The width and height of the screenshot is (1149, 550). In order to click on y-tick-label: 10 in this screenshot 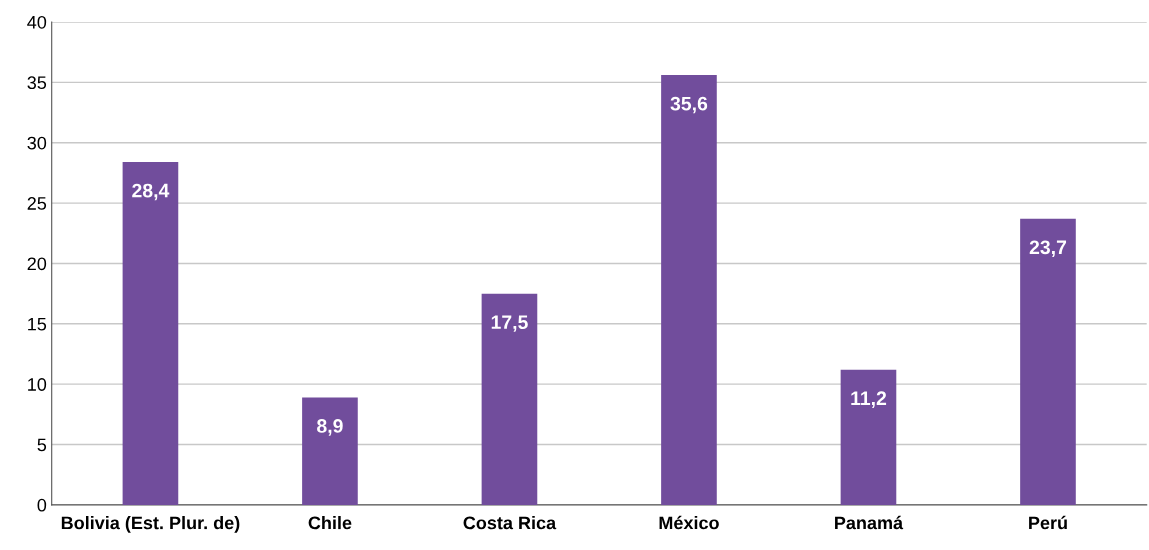, I will do `click(37, 384)`.